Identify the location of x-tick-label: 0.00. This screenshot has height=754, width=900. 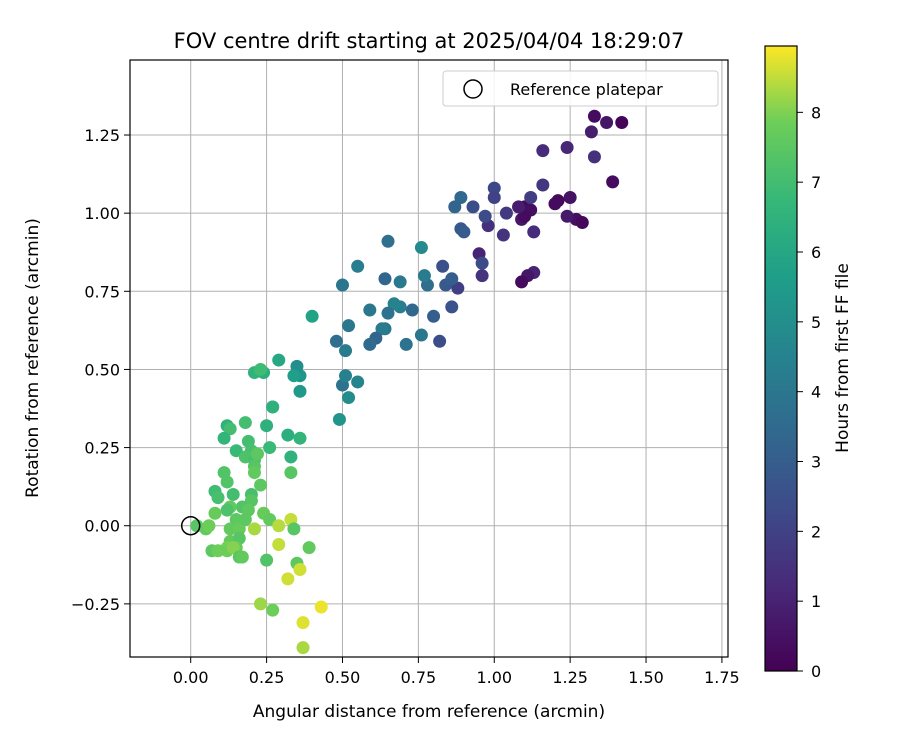
(191, 677).